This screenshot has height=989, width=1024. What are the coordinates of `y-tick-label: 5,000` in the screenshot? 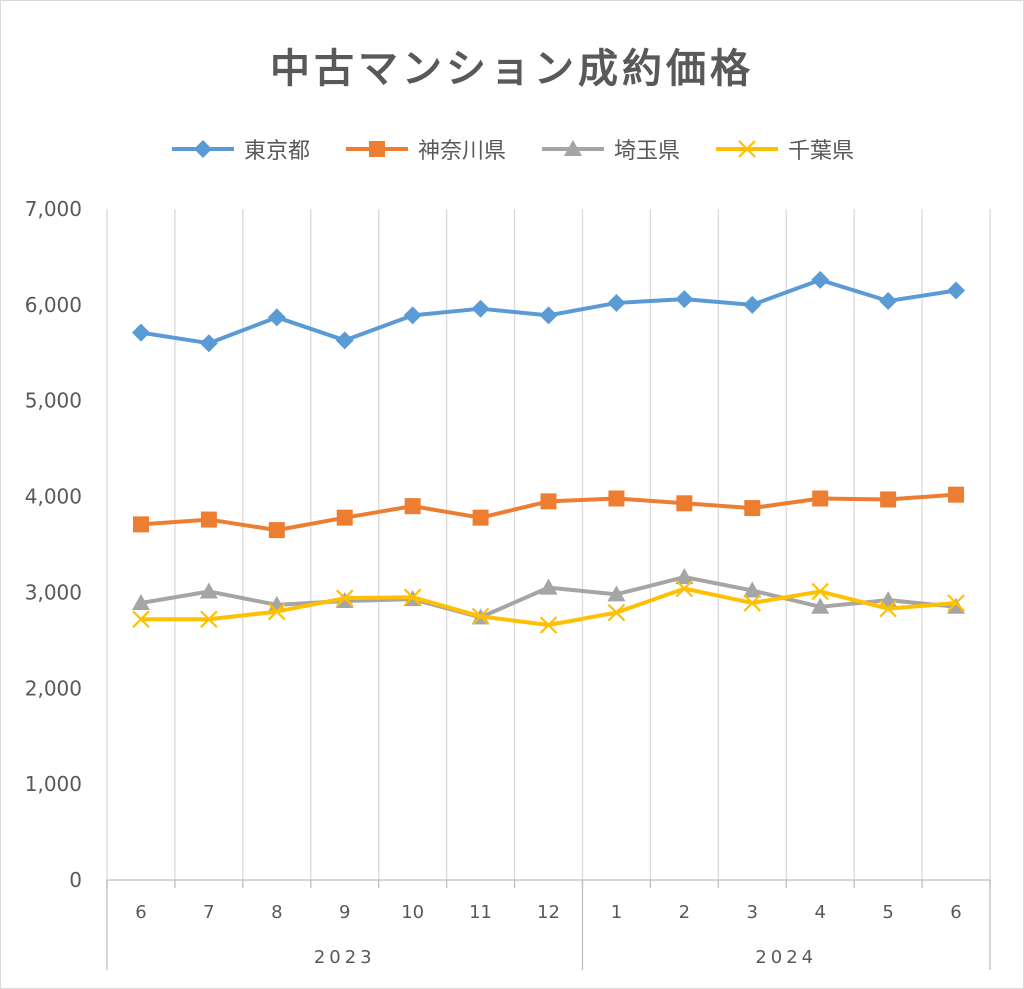 It's located at (53, 401).